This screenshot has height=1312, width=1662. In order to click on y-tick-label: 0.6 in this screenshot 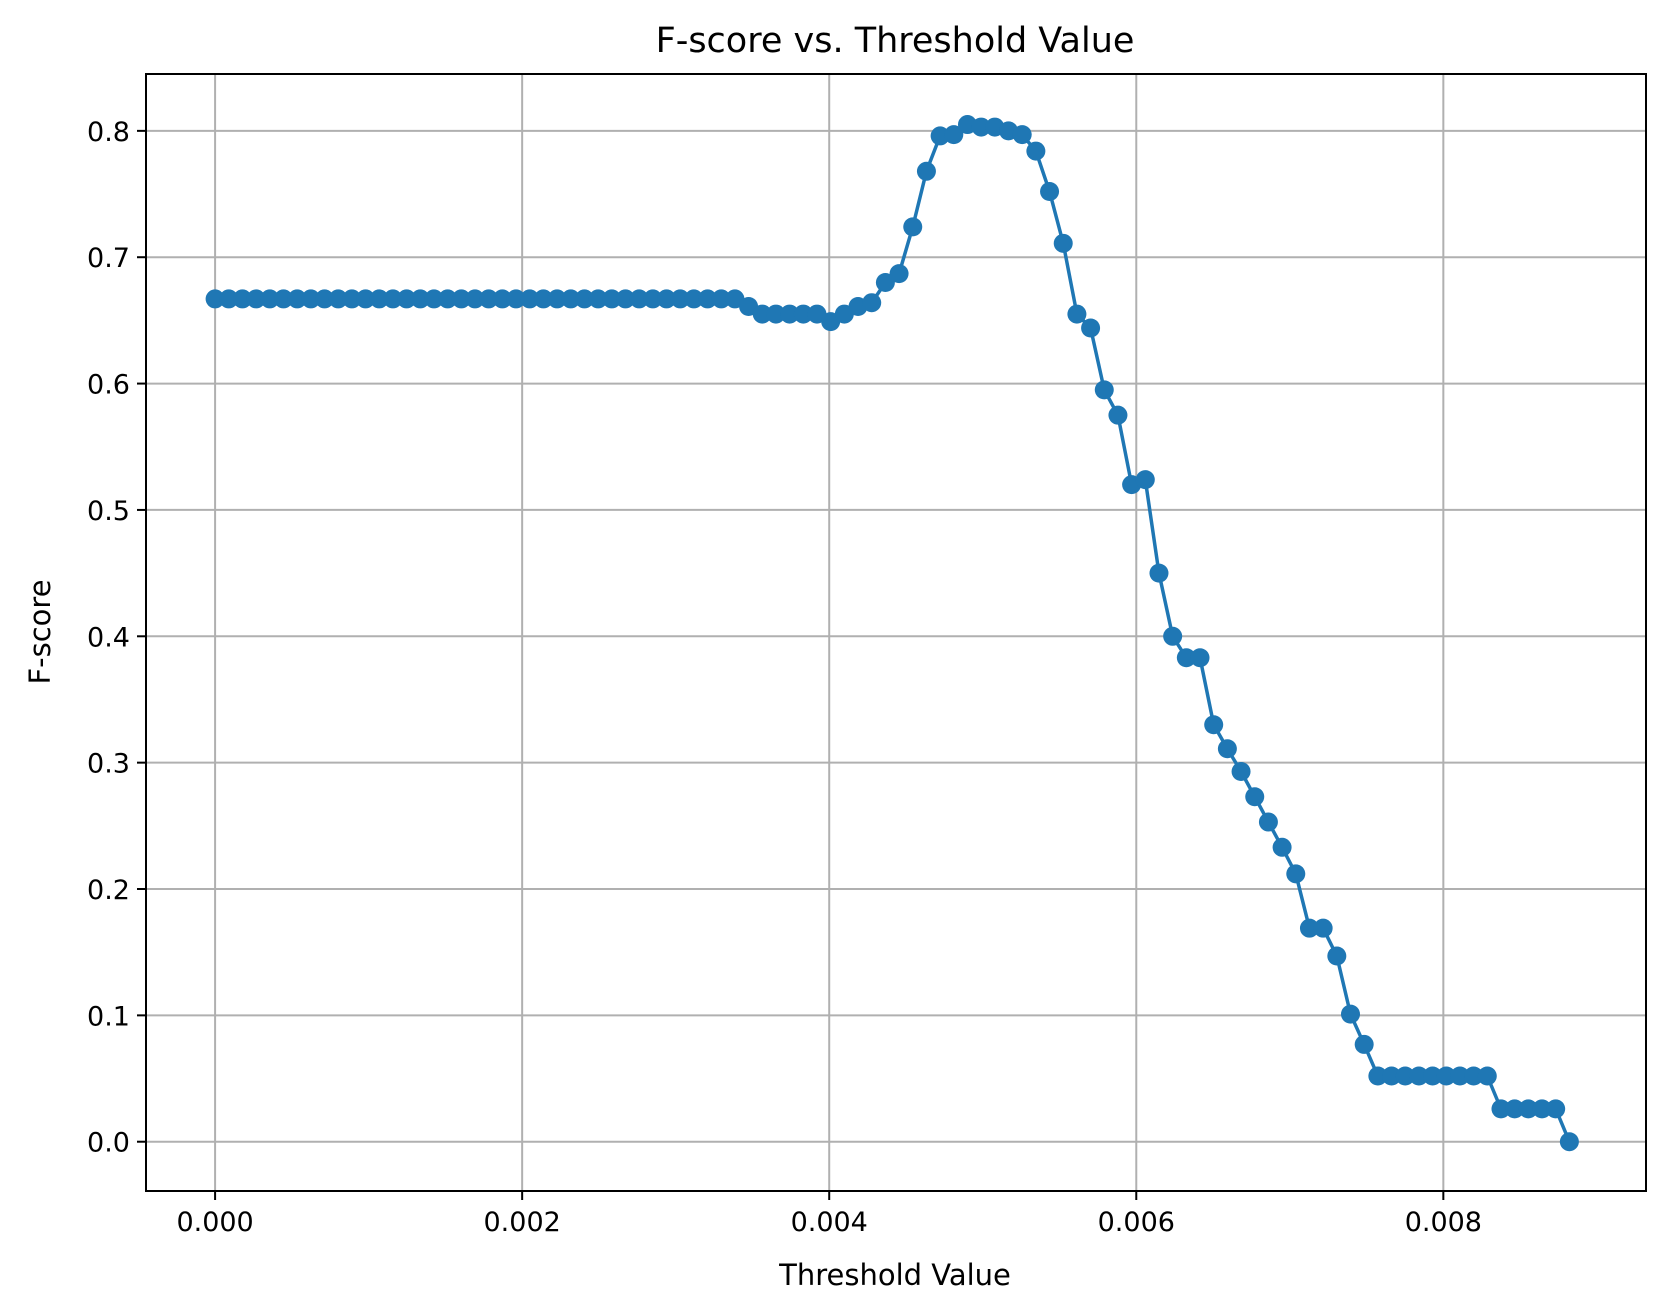, I will do `click(108, 385)`.